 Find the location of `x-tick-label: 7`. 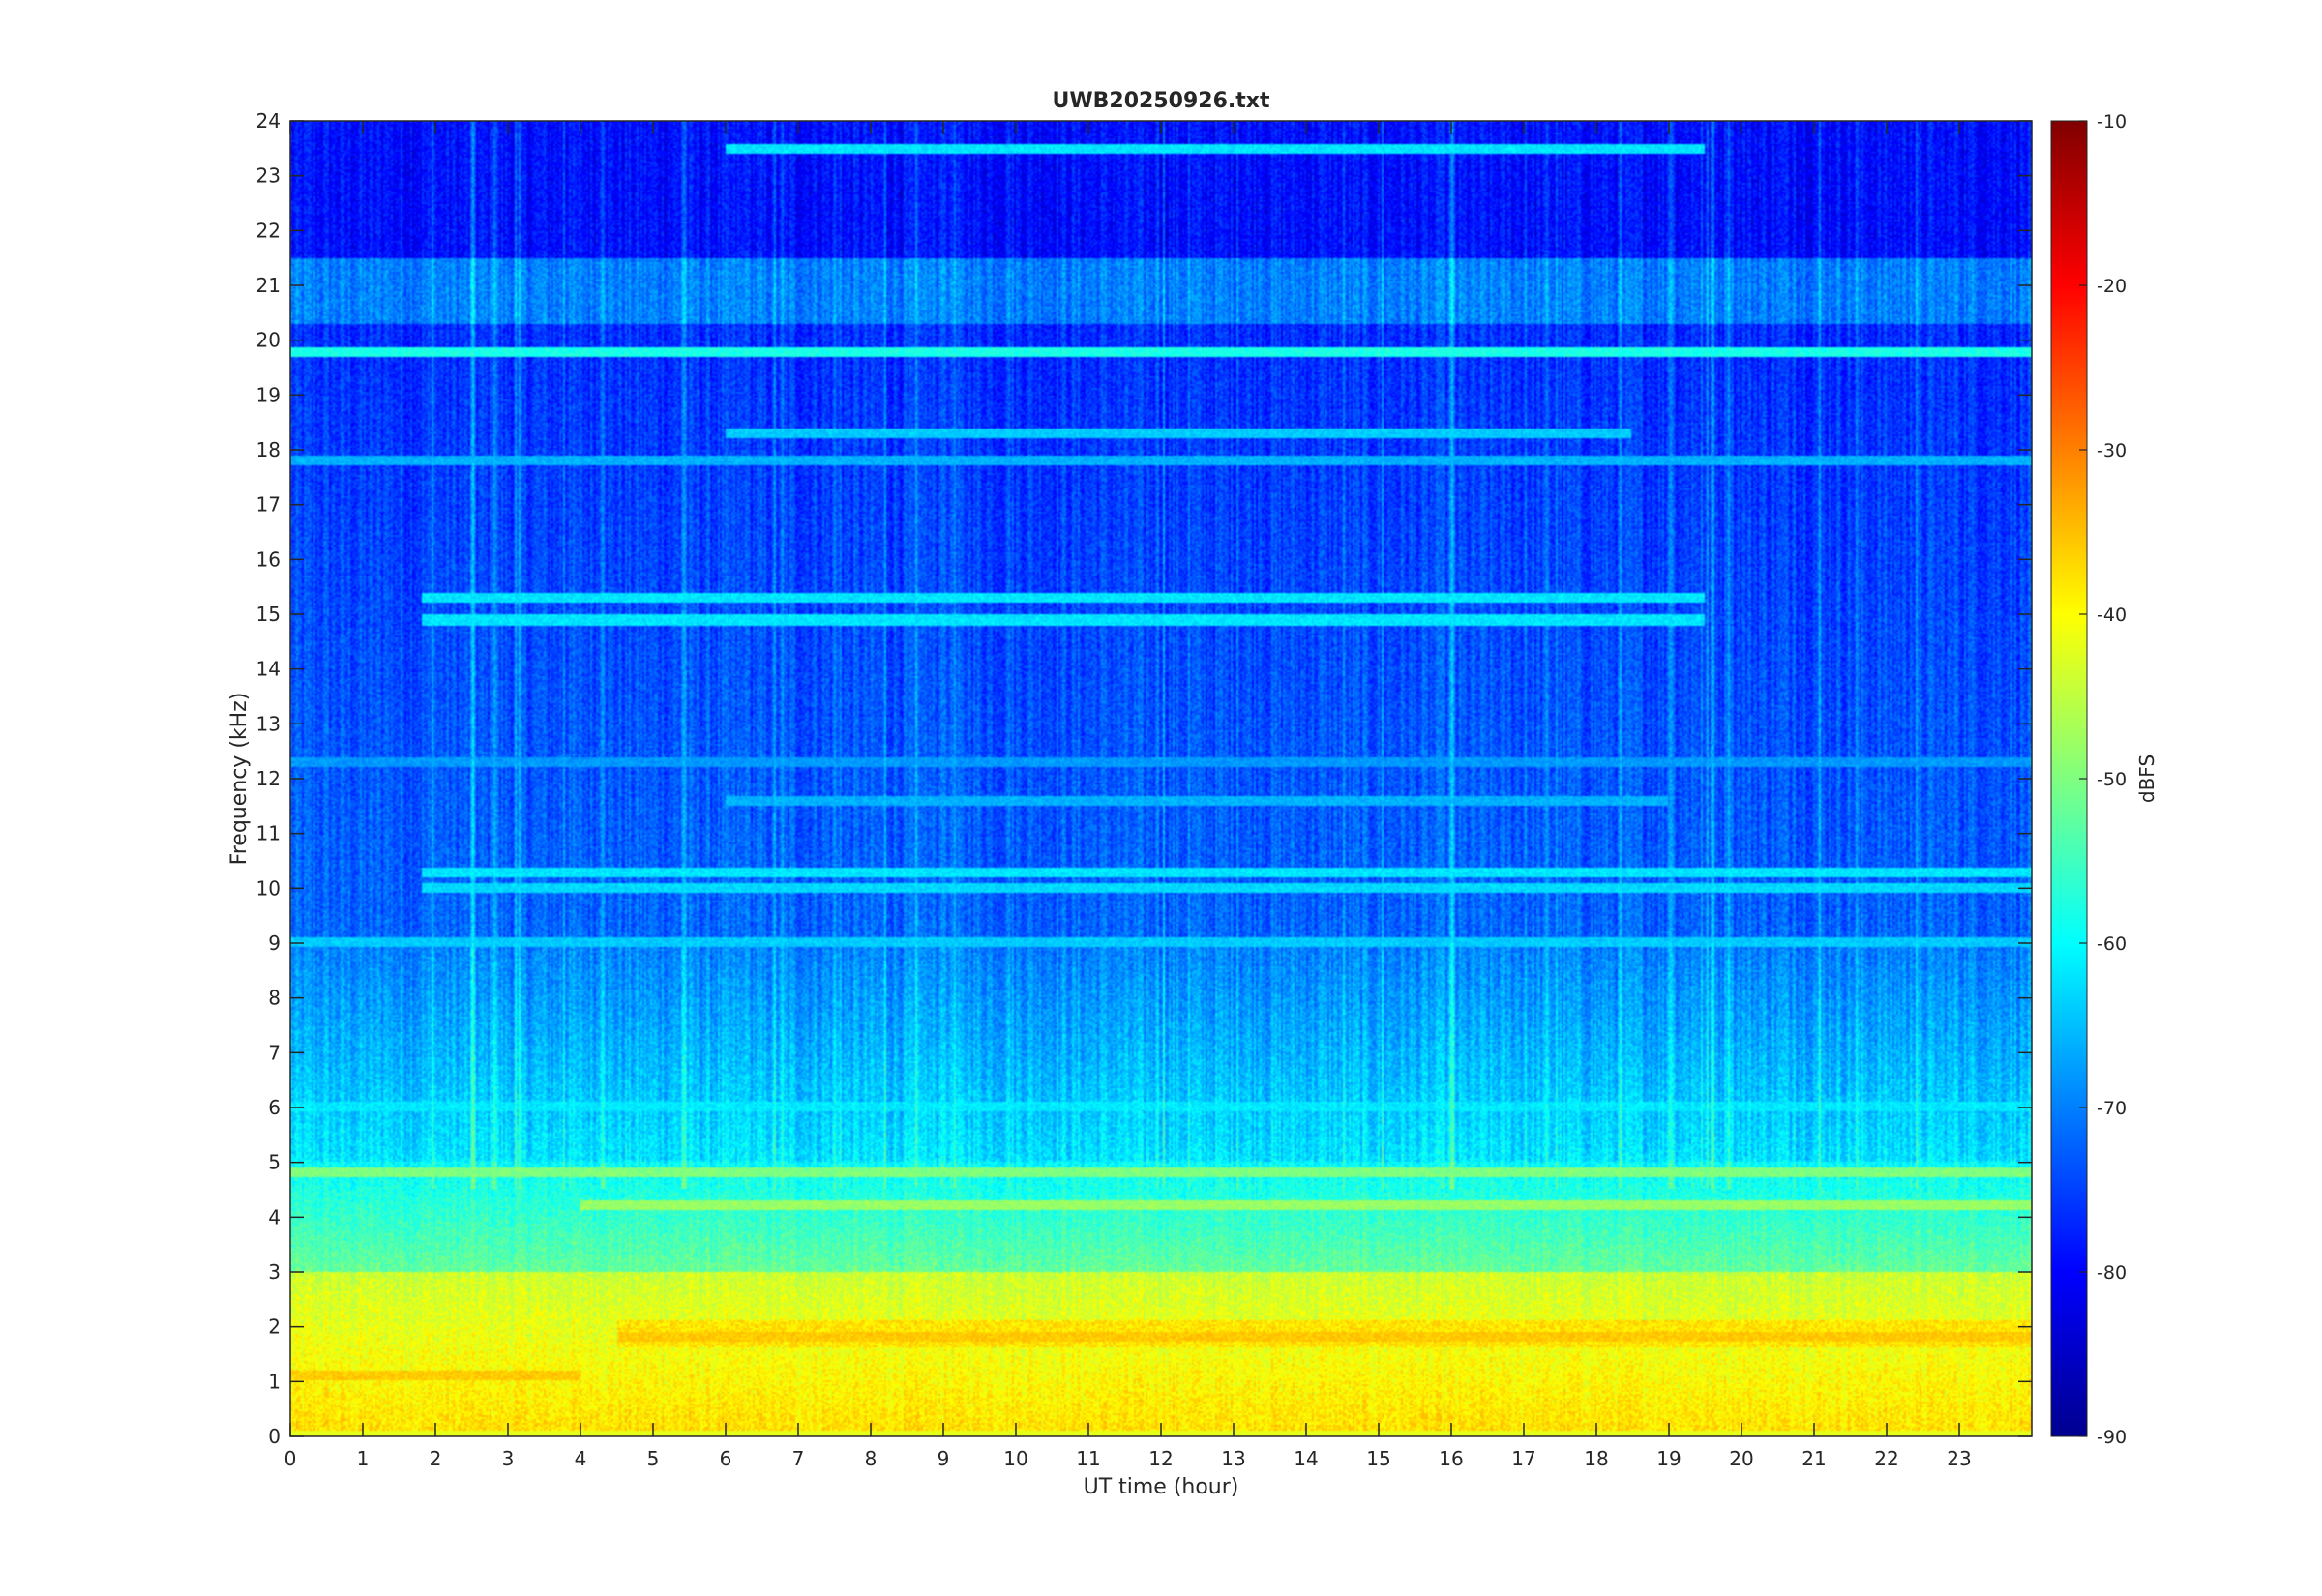

x-tick-label: 7 is located at coordinates (798, 1458).